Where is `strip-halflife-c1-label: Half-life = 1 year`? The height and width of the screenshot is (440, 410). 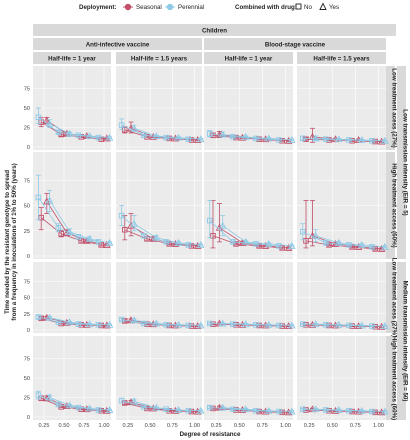
strip-halflife-c1-label: Half-life = 1 year is located at coordinates (72, 59).